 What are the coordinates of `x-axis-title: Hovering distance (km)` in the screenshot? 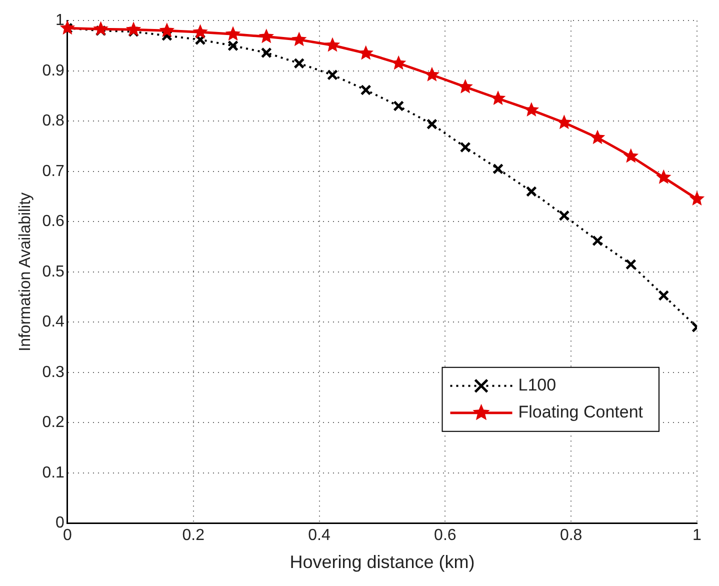 It's located at (382, 562).